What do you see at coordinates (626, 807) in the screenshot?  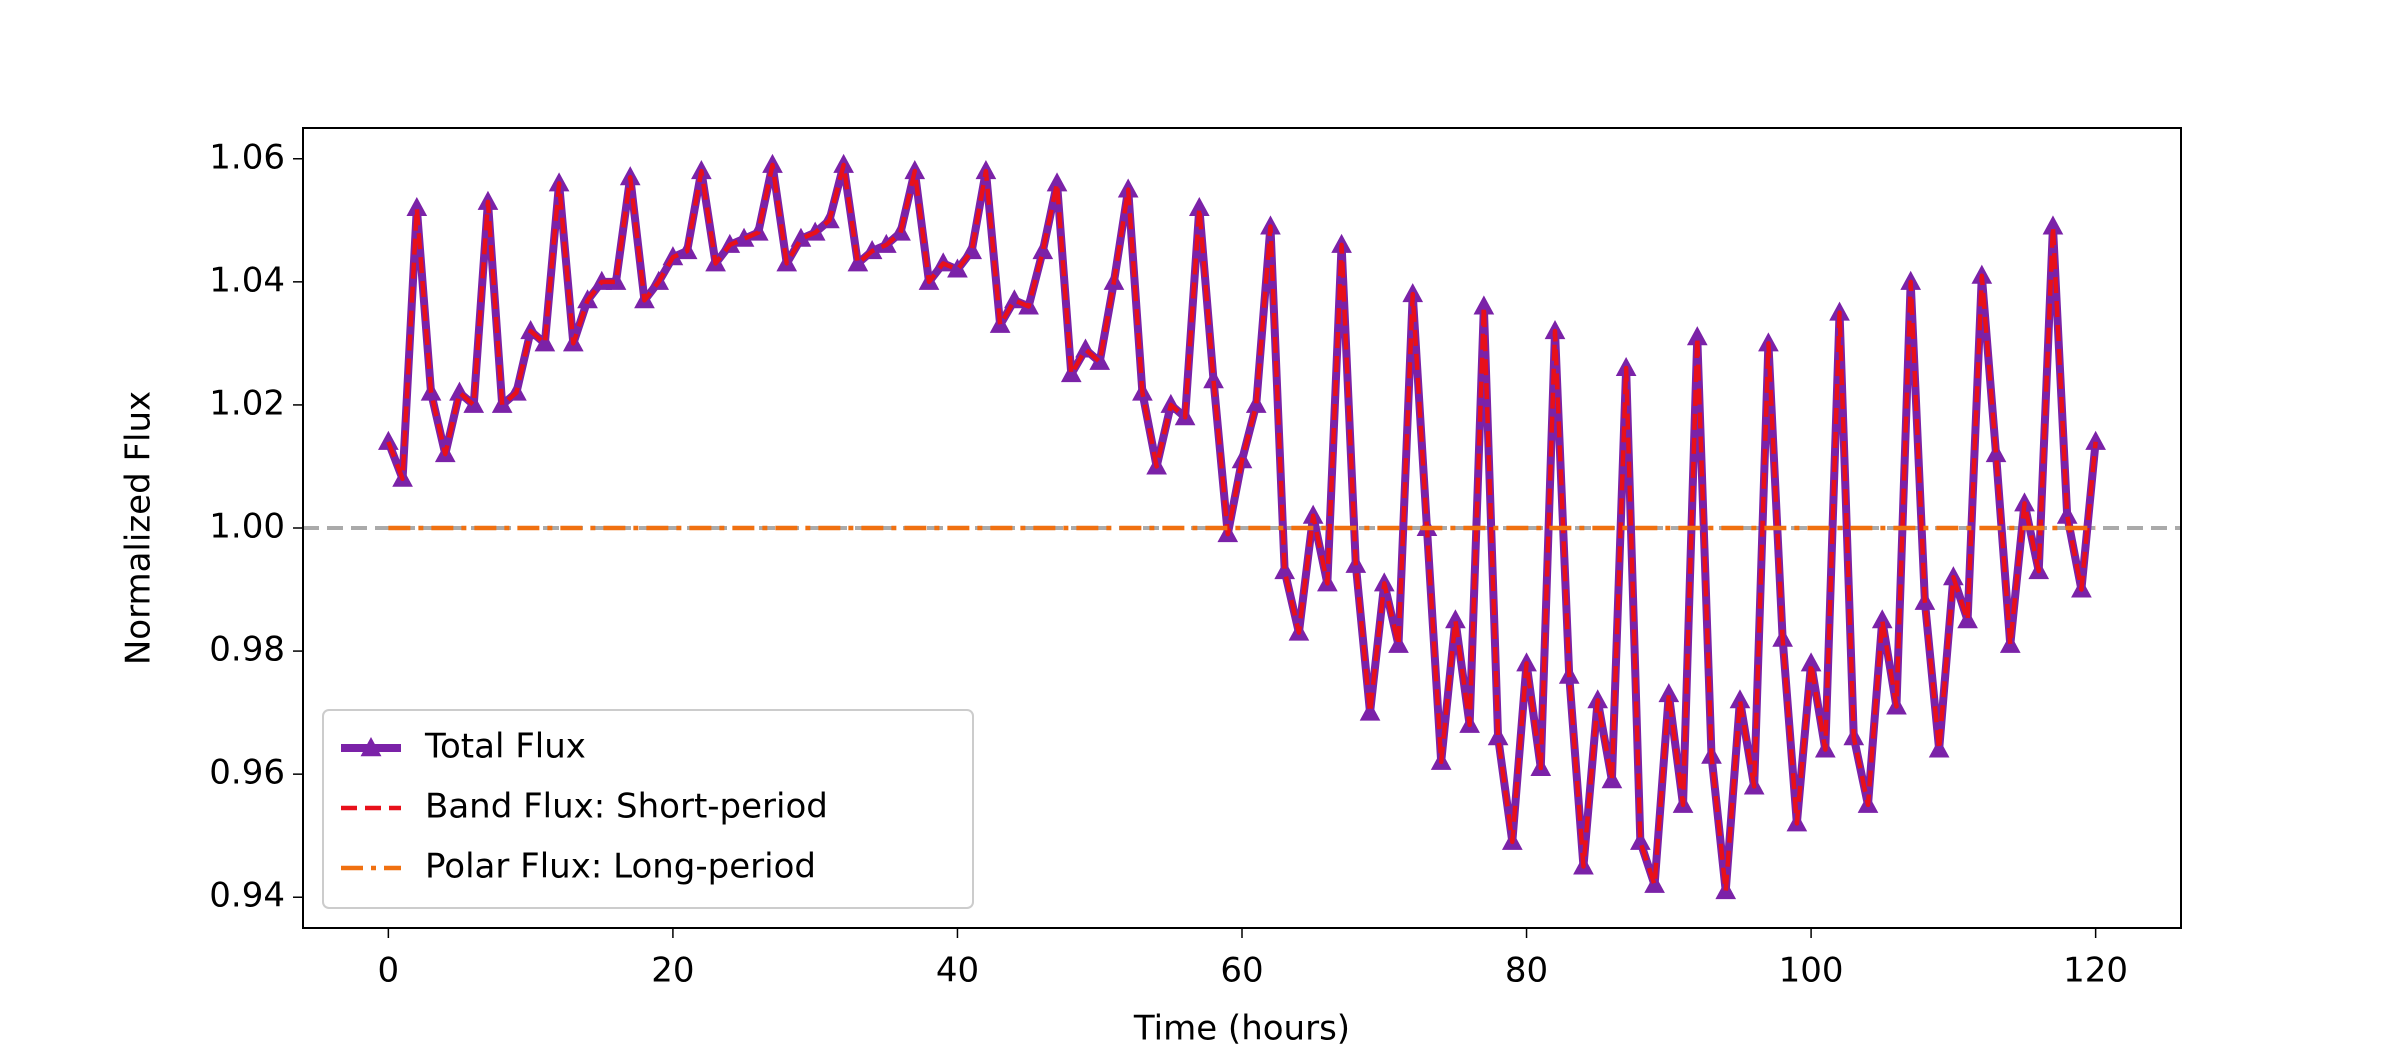 I see `legend-label: Band Flux: Short-period` at bounding box center [626, 807].